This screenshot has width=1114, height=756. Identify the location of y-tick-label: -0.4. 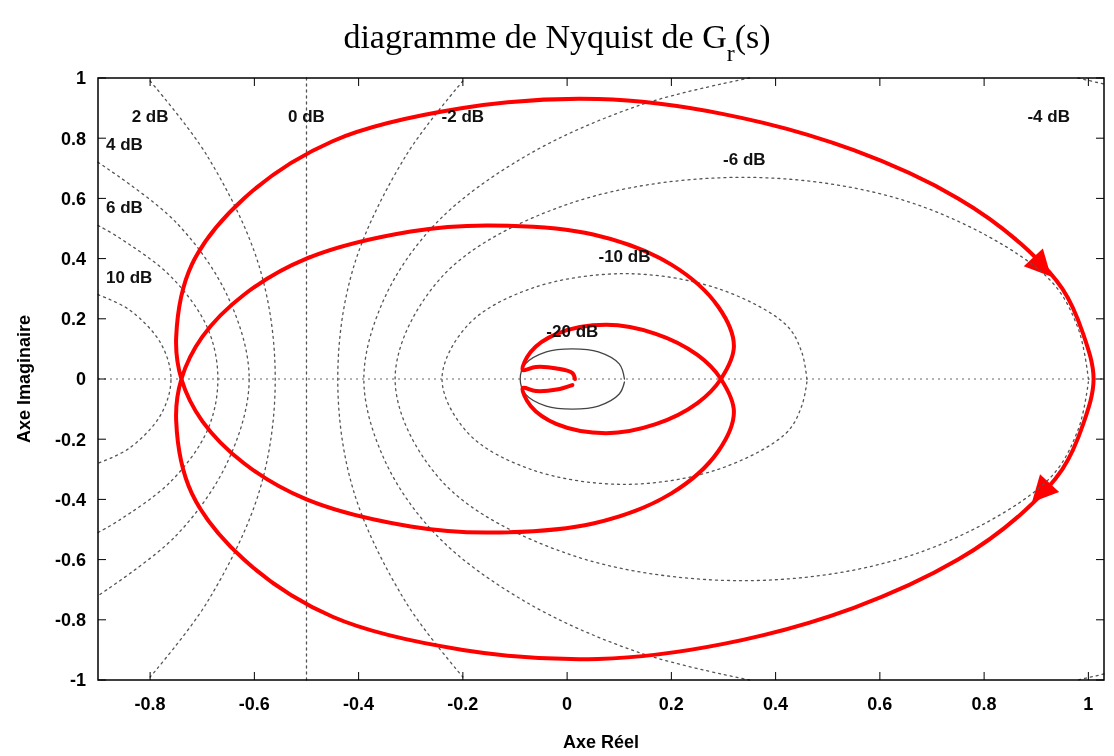
(70, 499).